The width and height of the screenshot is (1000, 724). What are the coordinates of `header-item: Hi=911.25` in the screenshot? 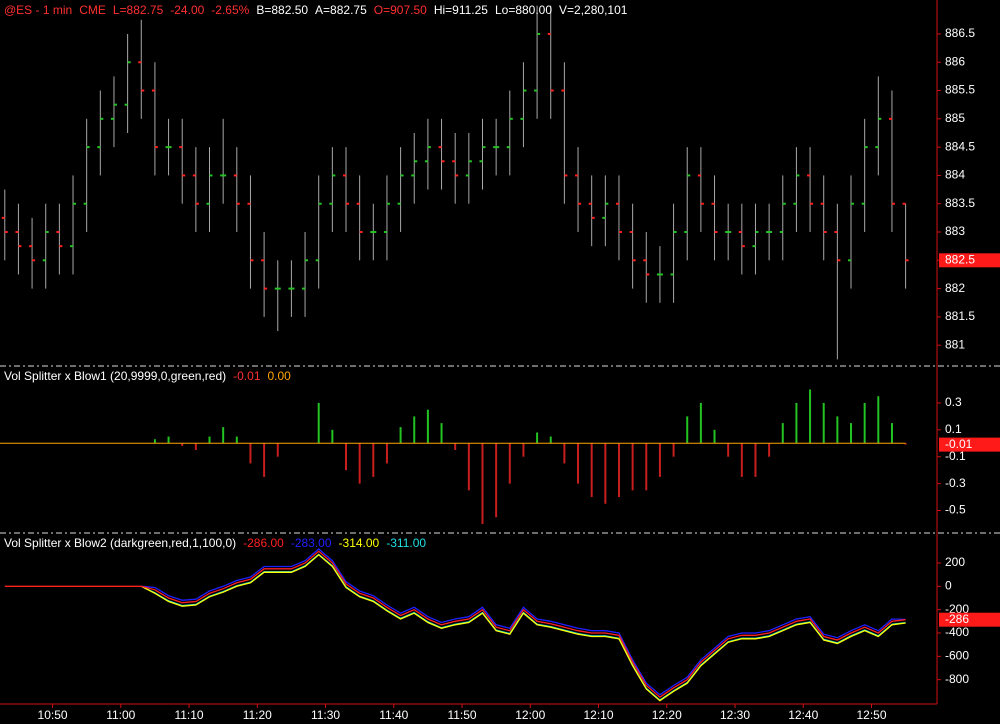 It's located at (460, 10).